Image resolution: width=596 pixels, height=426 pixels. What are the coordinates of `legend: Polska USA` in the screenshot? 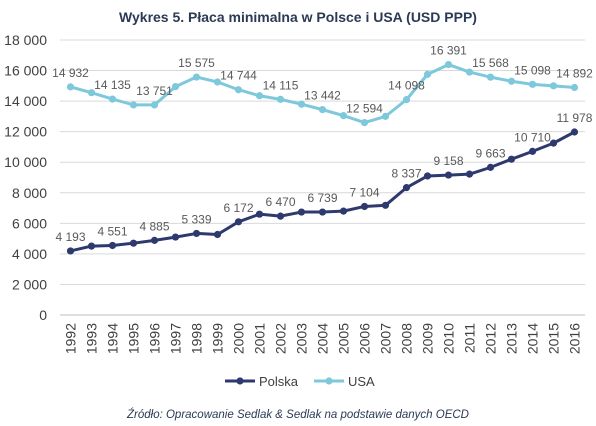 It's located at (300, 381).